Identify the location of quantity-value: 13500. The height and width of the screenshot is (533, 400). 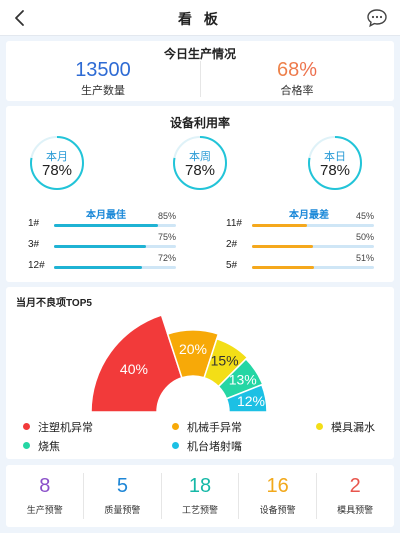
(103, 70).